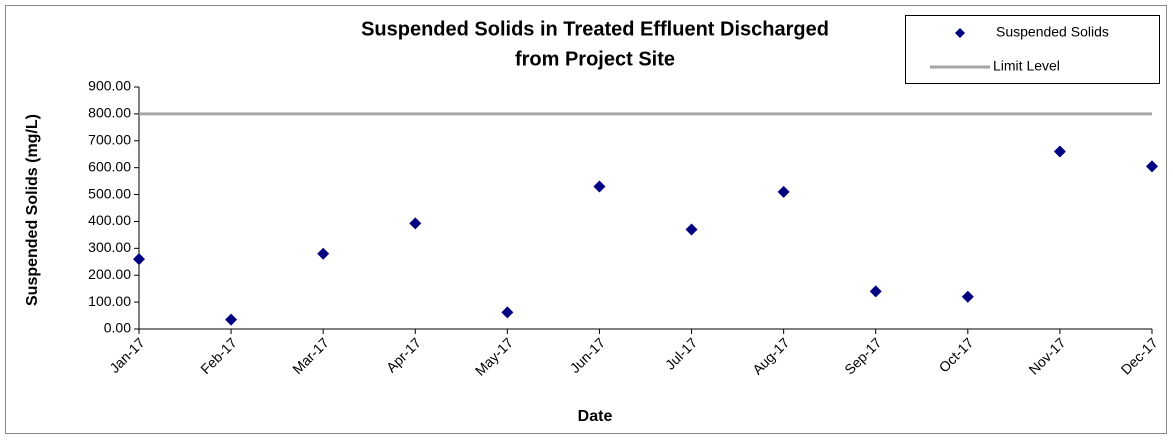 Image resolution: width=1173 pixels, height=444 pixels. What do you see at coordinates (109, 274) in the screenshot?
I see `y-tick-label: 200.00` at bounding box center [109, 274].